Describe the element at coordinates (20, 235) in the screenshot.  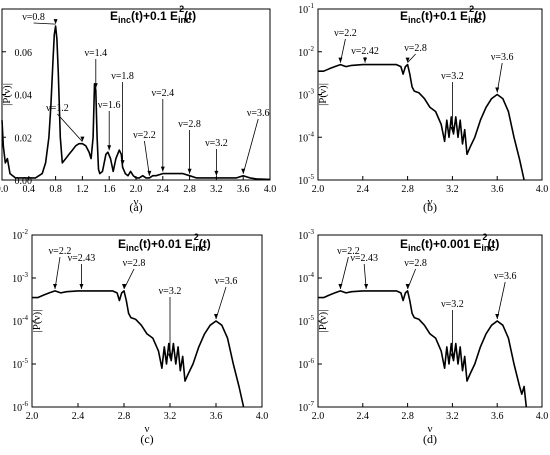
I see `y-tick-label: 10⁻²` at that location.